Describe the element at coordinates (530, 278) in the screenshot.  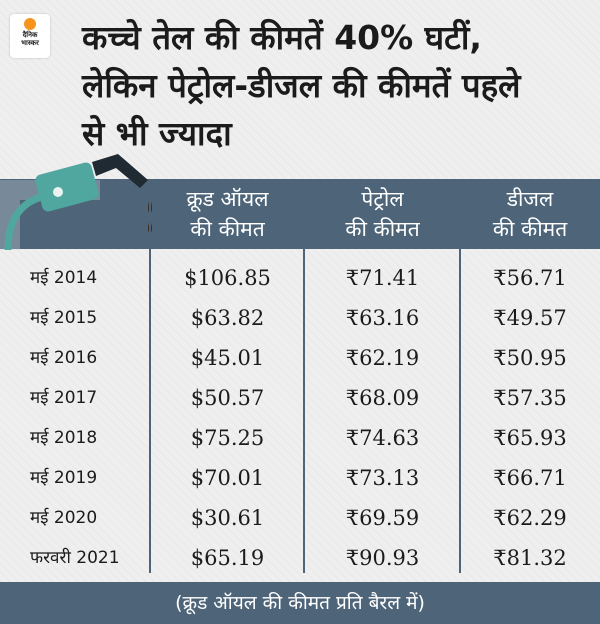
I see `row-diesel-price: ₹56.71` at that location.